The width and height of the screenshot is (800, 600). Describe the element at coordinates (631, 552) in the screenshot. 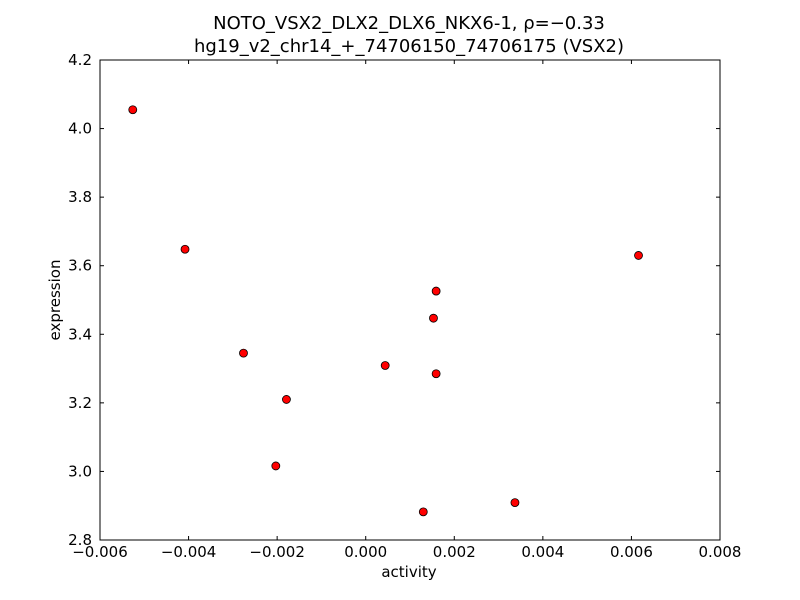

I see `x-tick-label: 0.006` at that location.